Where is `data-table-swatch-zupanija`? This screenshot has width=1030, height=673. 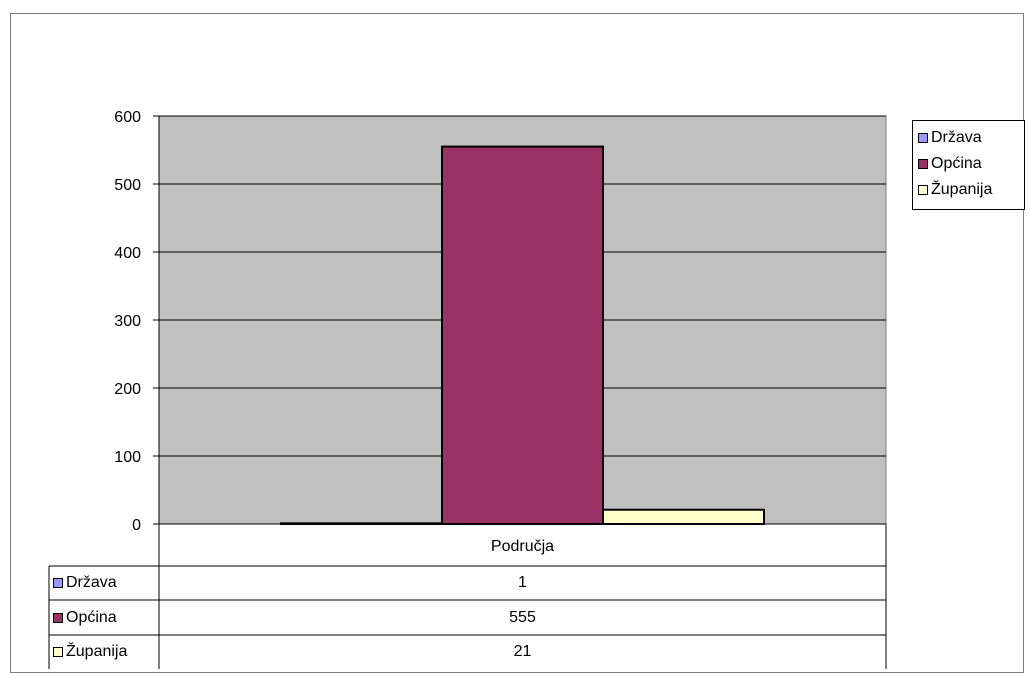
data-table-swatch-zupanija is located at coordinates (58, 652).